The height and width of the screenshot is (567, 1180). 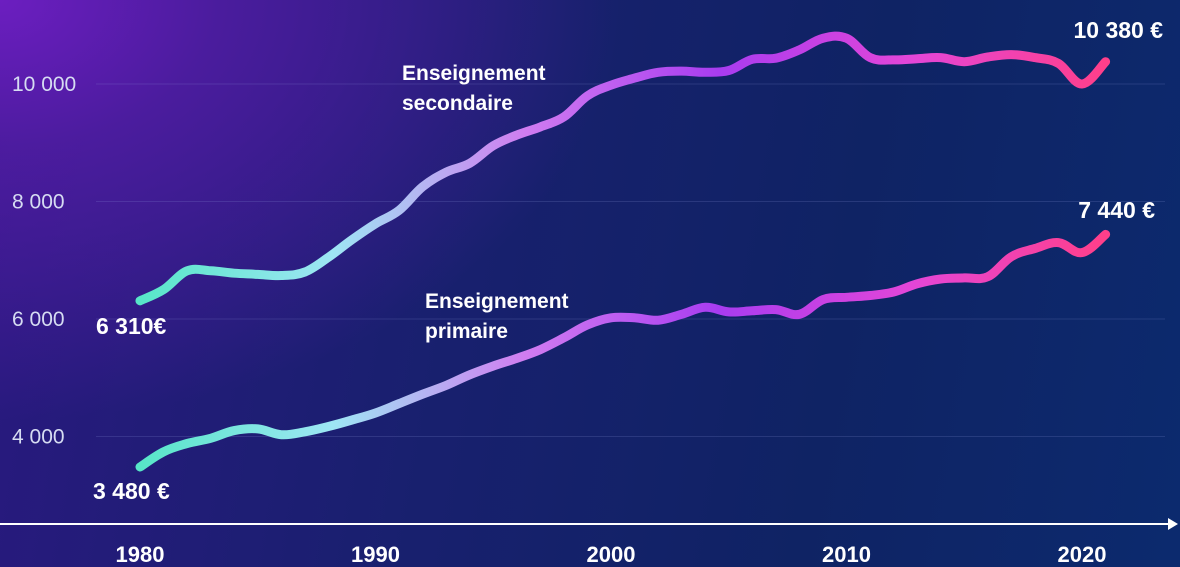 What do you see at coordinates (38, 319) in the screenshot?
I see `y-tick-label: 6 000` at bounding box center [38, 319].